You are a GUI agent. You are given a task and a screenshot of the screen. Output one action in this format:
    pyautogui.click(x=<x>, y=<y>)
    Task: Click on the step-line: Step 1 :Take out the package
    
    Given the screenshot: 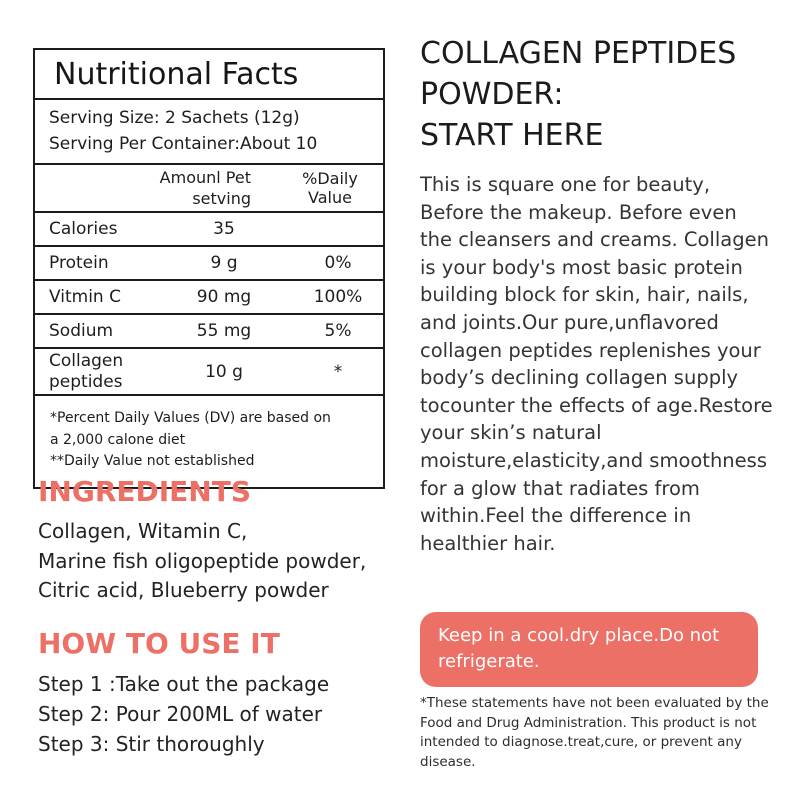 What is the action you would take?
    pyautogui.click(x=184, y=684)
    